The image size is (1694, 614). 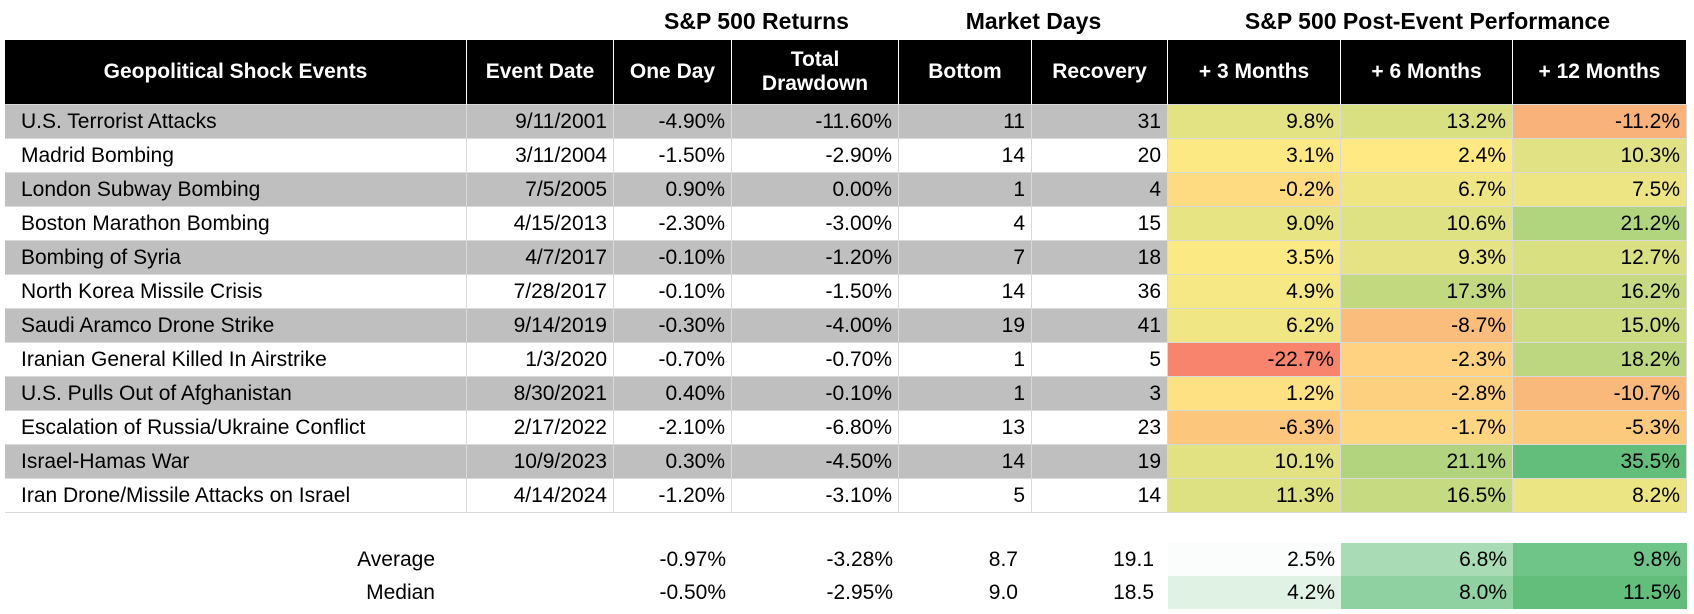 What do you see at coordinates (1600, 496) in the screenshot?
I see `table-cell: 8.2%` at bounding box center [1600, 496].